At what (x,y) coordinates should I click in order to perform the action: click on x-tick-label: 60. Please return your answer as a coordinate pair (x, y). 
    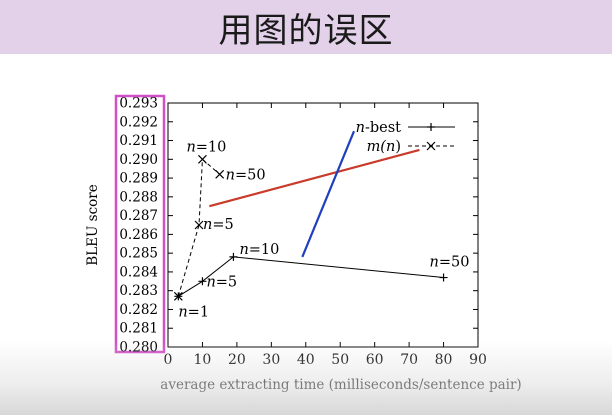
    Looking at the image, I should click on (375, 360).